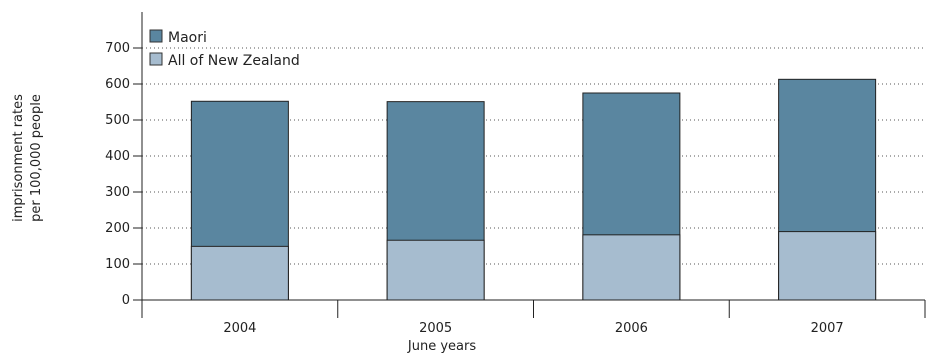  Describe the element at coordinates (117, 192) in the screenshot. I see `y-tick-label-300: 300` at that location.